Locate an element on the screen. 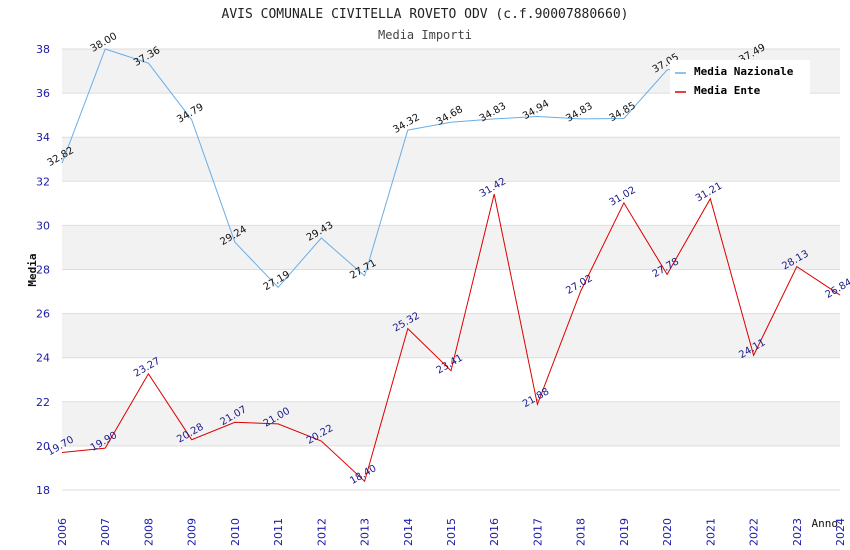  y-tick-label: 38 is located at coordinates (43, 49).